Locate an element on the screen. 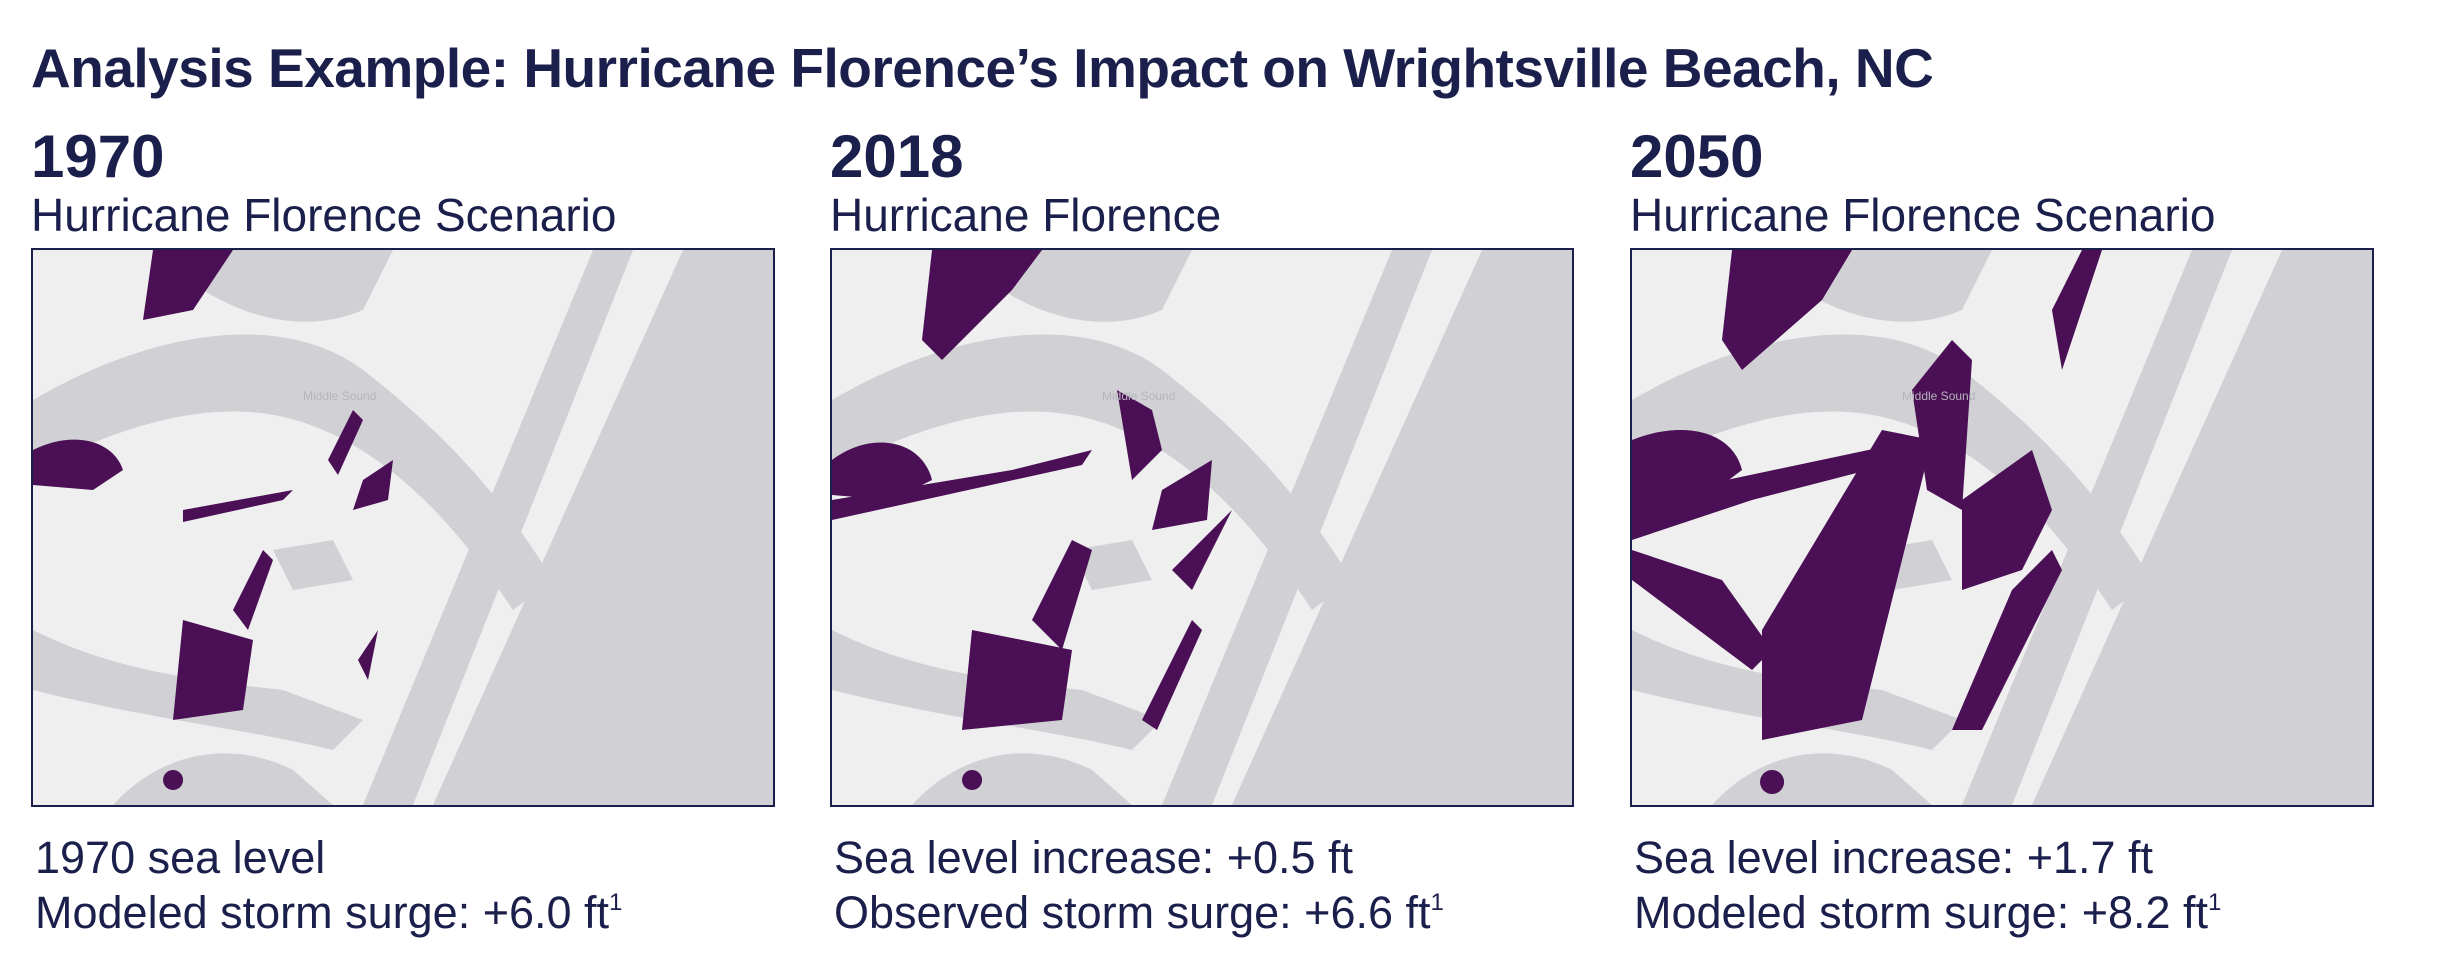  sea-level-text: Sea level increase: +0.5 ft is located at coordinates (1094, 857).